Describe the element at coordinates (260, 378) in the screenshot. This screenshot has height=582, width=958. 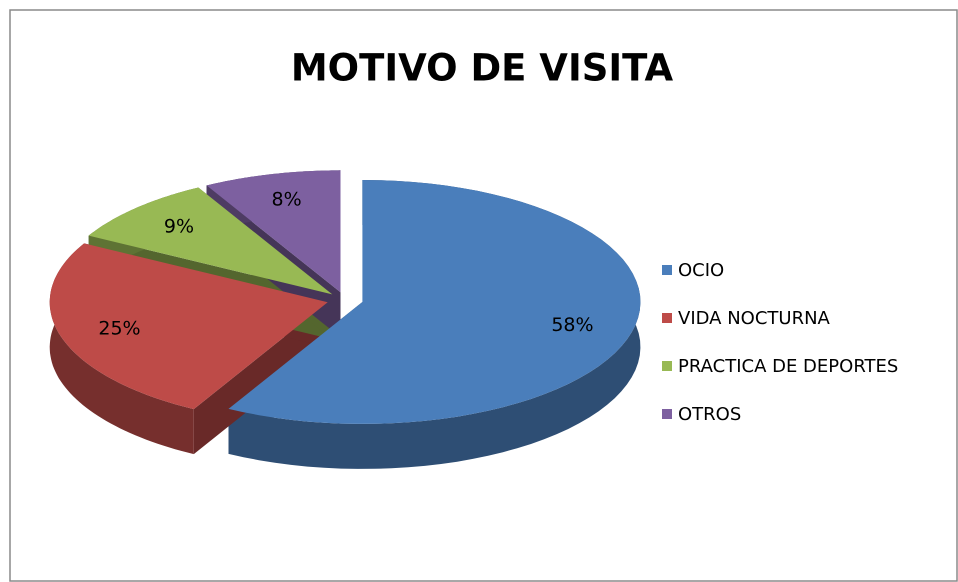
I see `slice-wall` at that location.